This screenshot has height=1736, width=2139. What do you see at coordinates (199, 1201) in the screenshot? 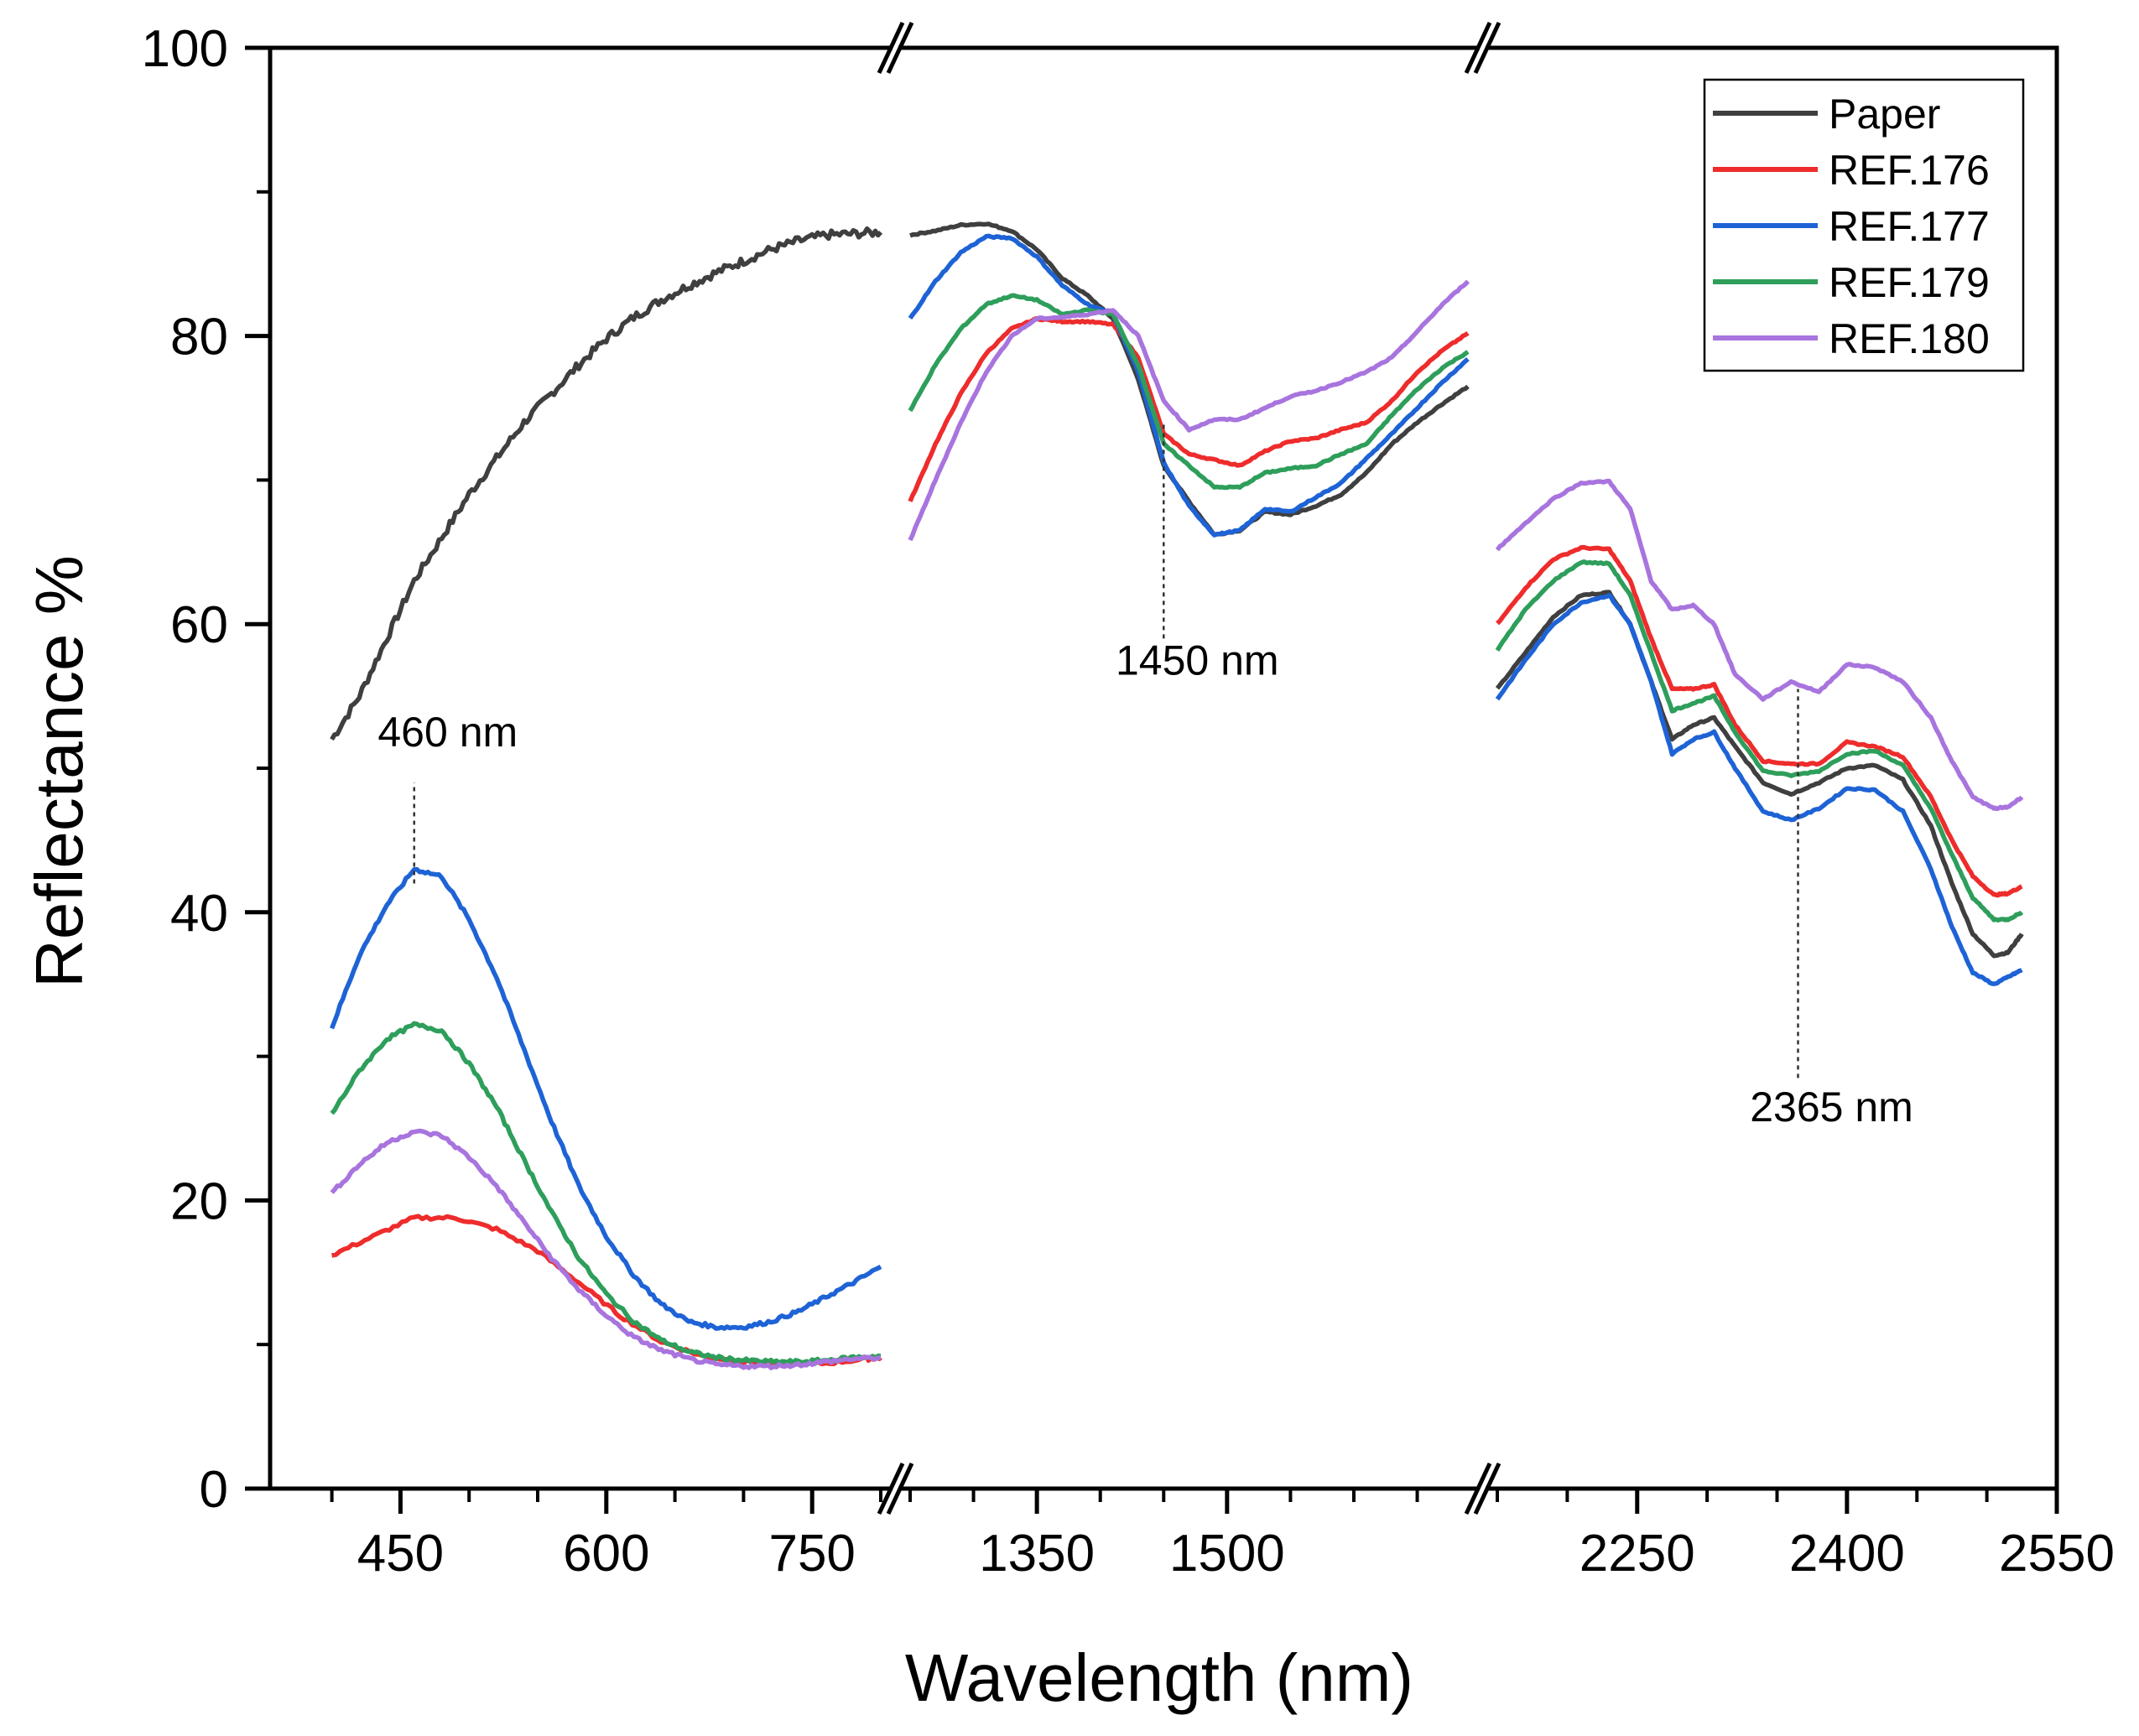
I see `y-tick-label: 20` at bounding box center [199, 1201].